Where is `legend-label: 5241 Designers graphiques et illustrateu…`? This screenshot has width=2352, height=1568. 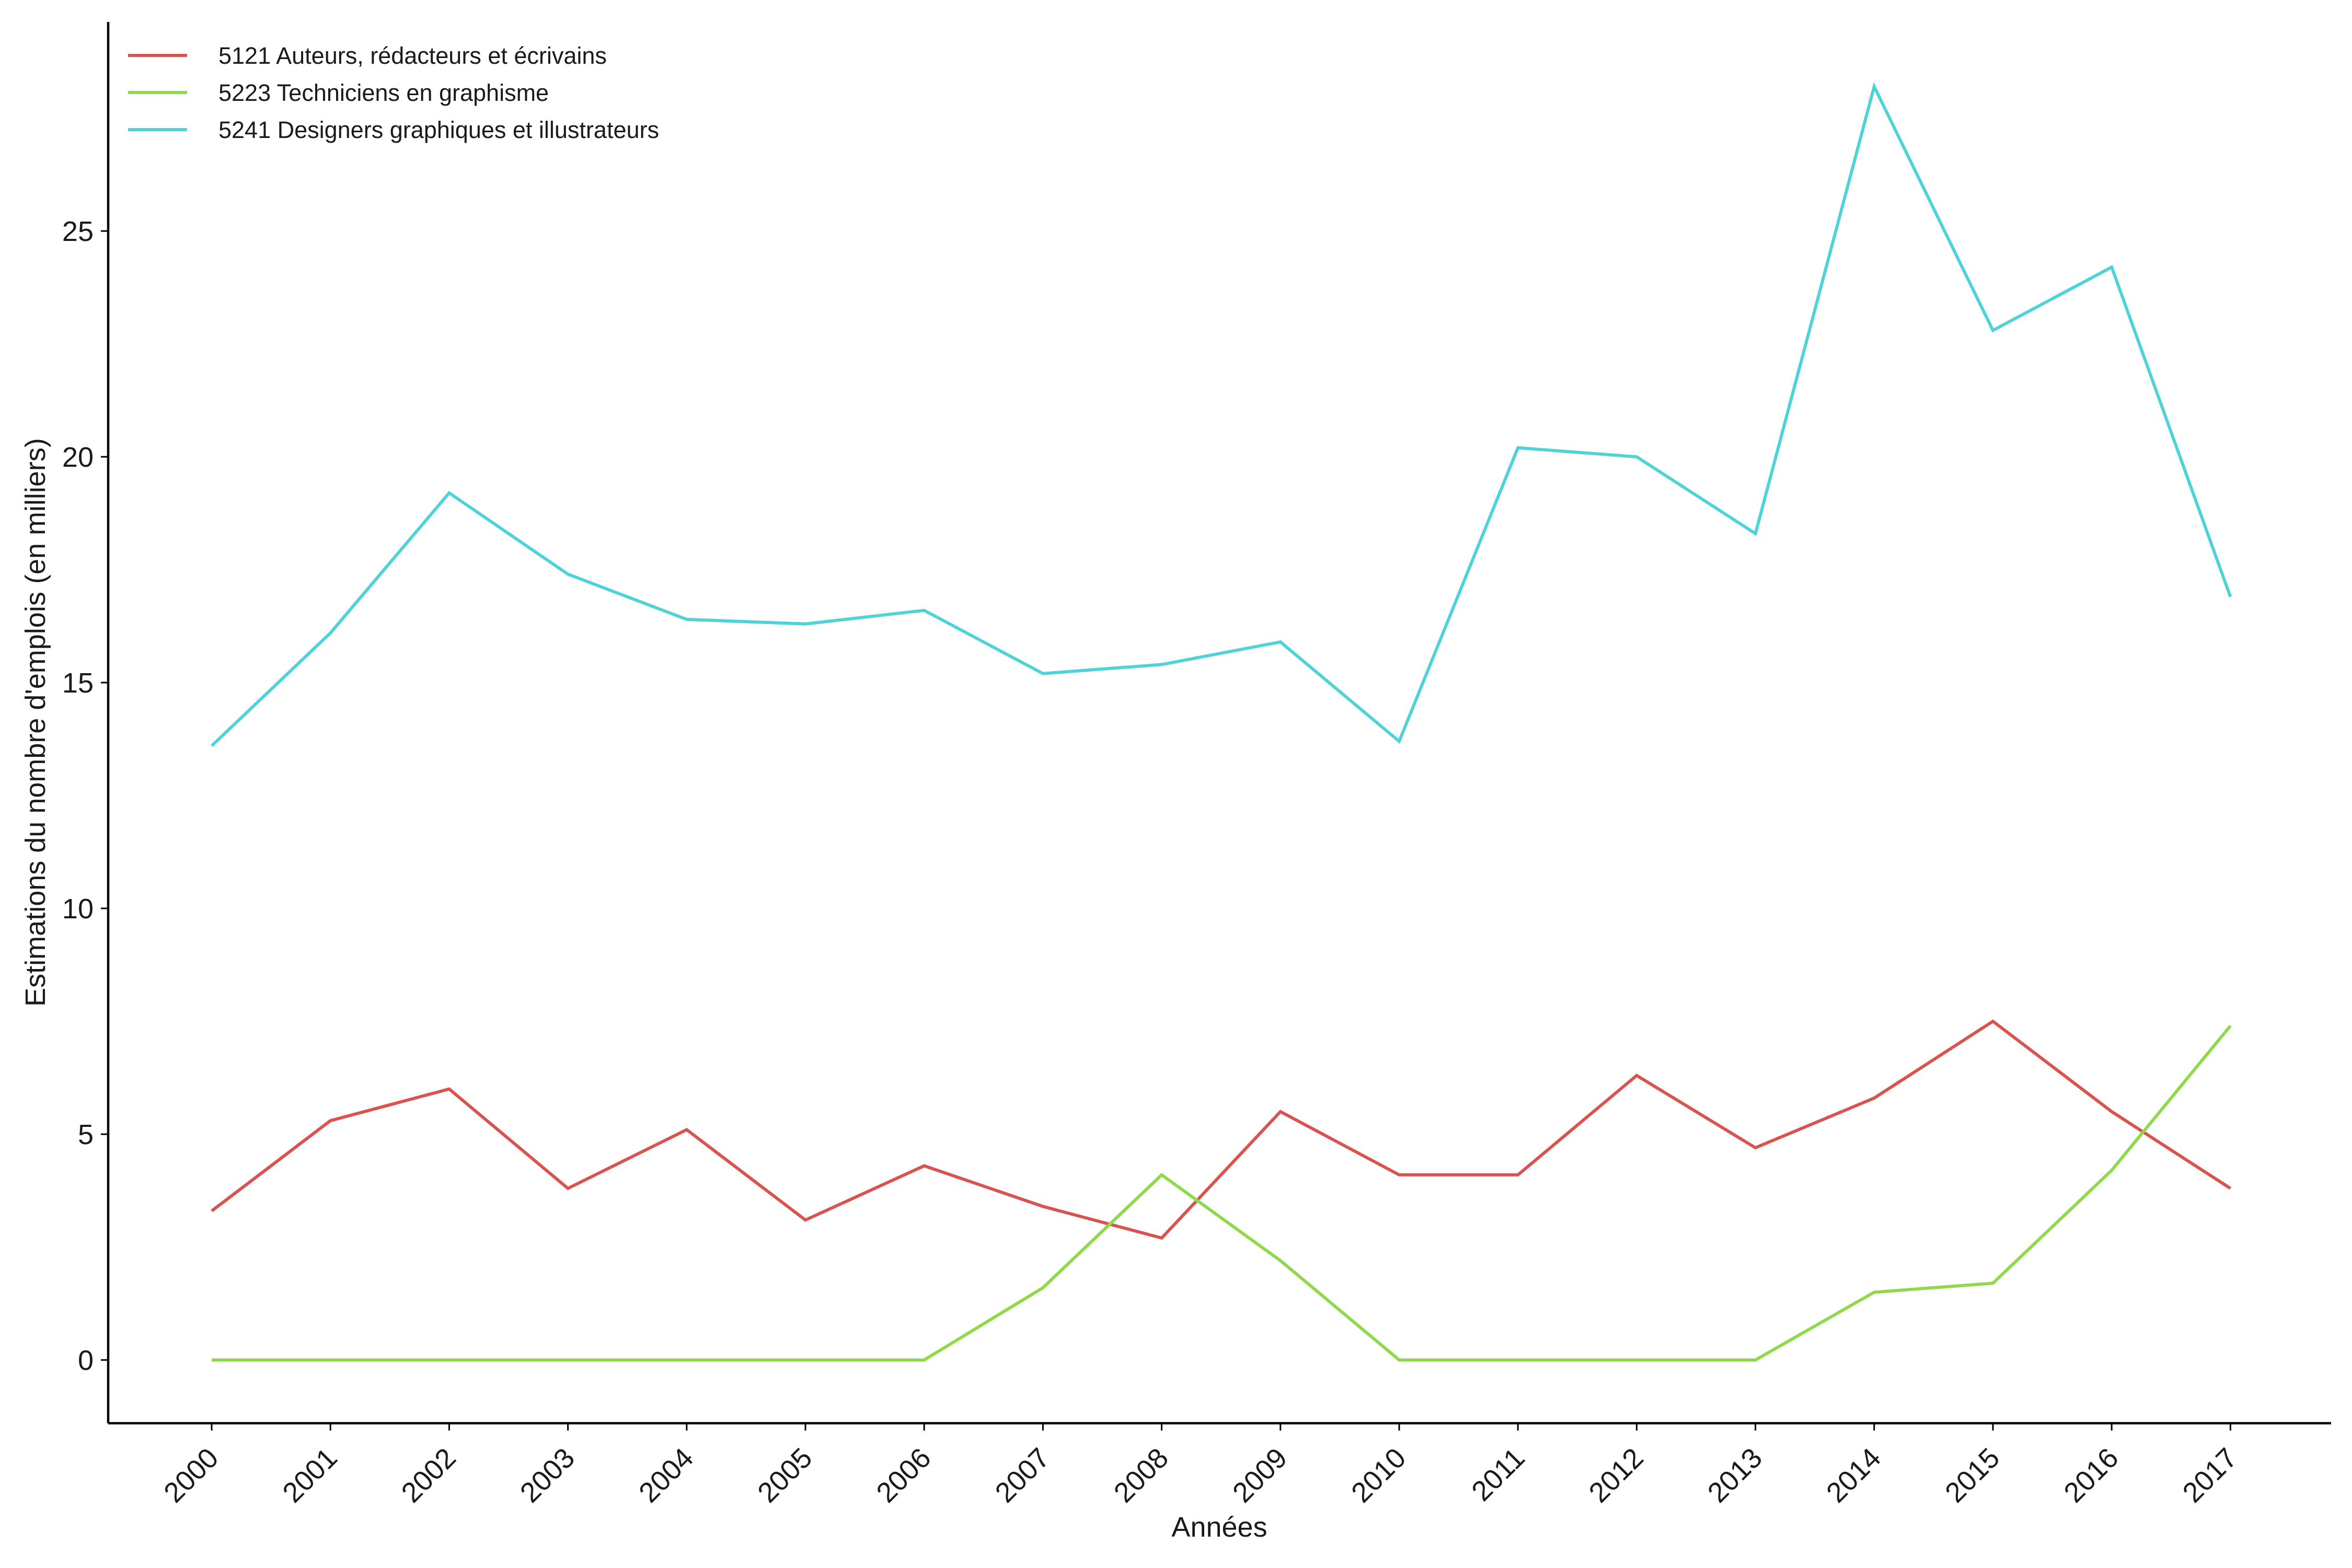 legend-label: 5241 Designers graphiques et illustrateu… is located at coordinates (438, 130).